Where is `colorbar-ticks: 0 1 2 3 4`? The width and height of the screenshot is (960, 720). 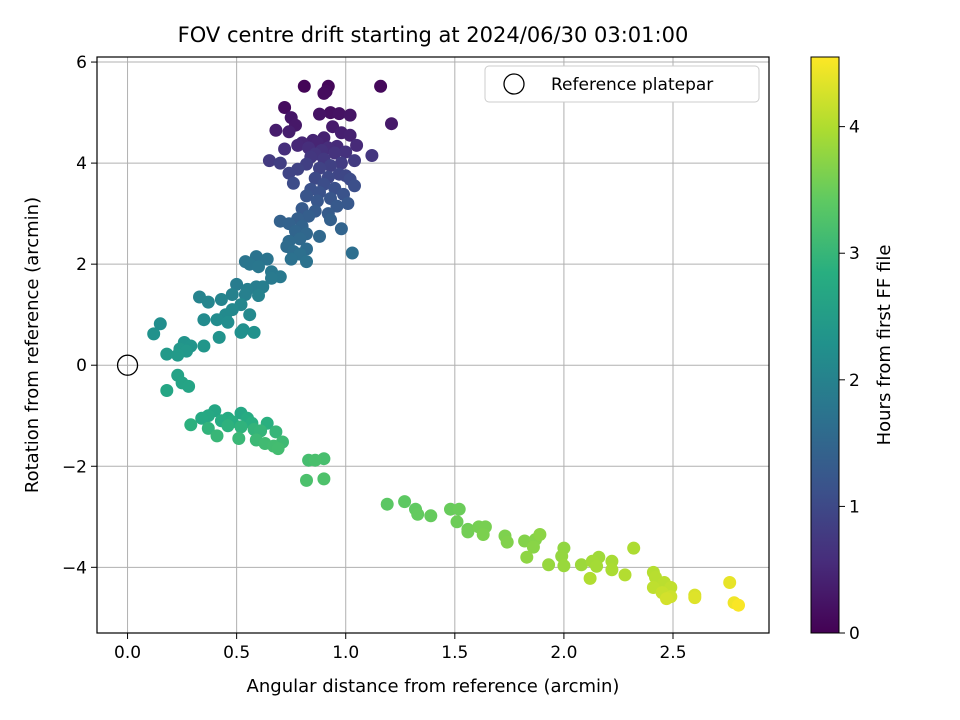
colorbar-ticks: 0 1 2 3 4 is located at coordinates (849, 381).